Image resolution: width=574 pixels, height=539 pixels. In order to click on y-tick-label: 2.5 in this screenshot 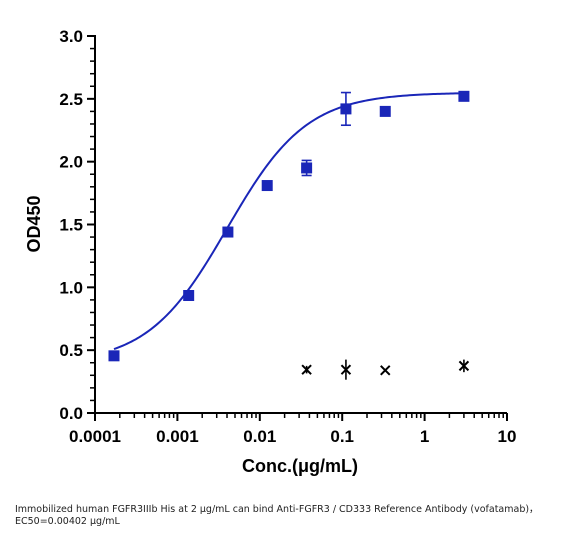, I will do `click(71, 99)`.